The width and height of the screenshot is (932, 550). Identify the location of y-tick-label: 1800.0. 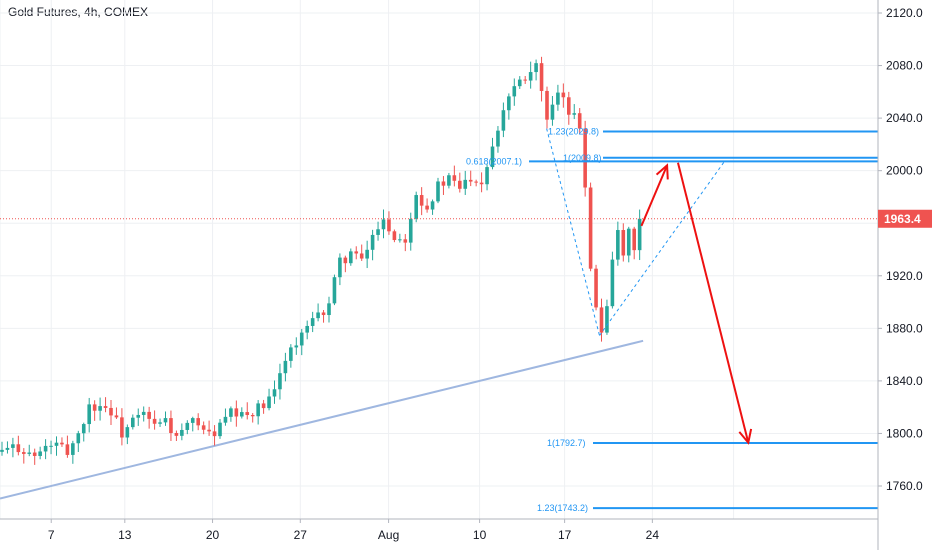
(904, 433).